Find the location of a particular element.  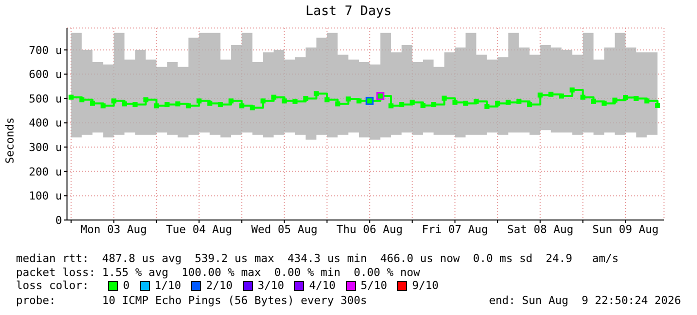

y-tick-label: 600 u is located at coordinates (45, 75).